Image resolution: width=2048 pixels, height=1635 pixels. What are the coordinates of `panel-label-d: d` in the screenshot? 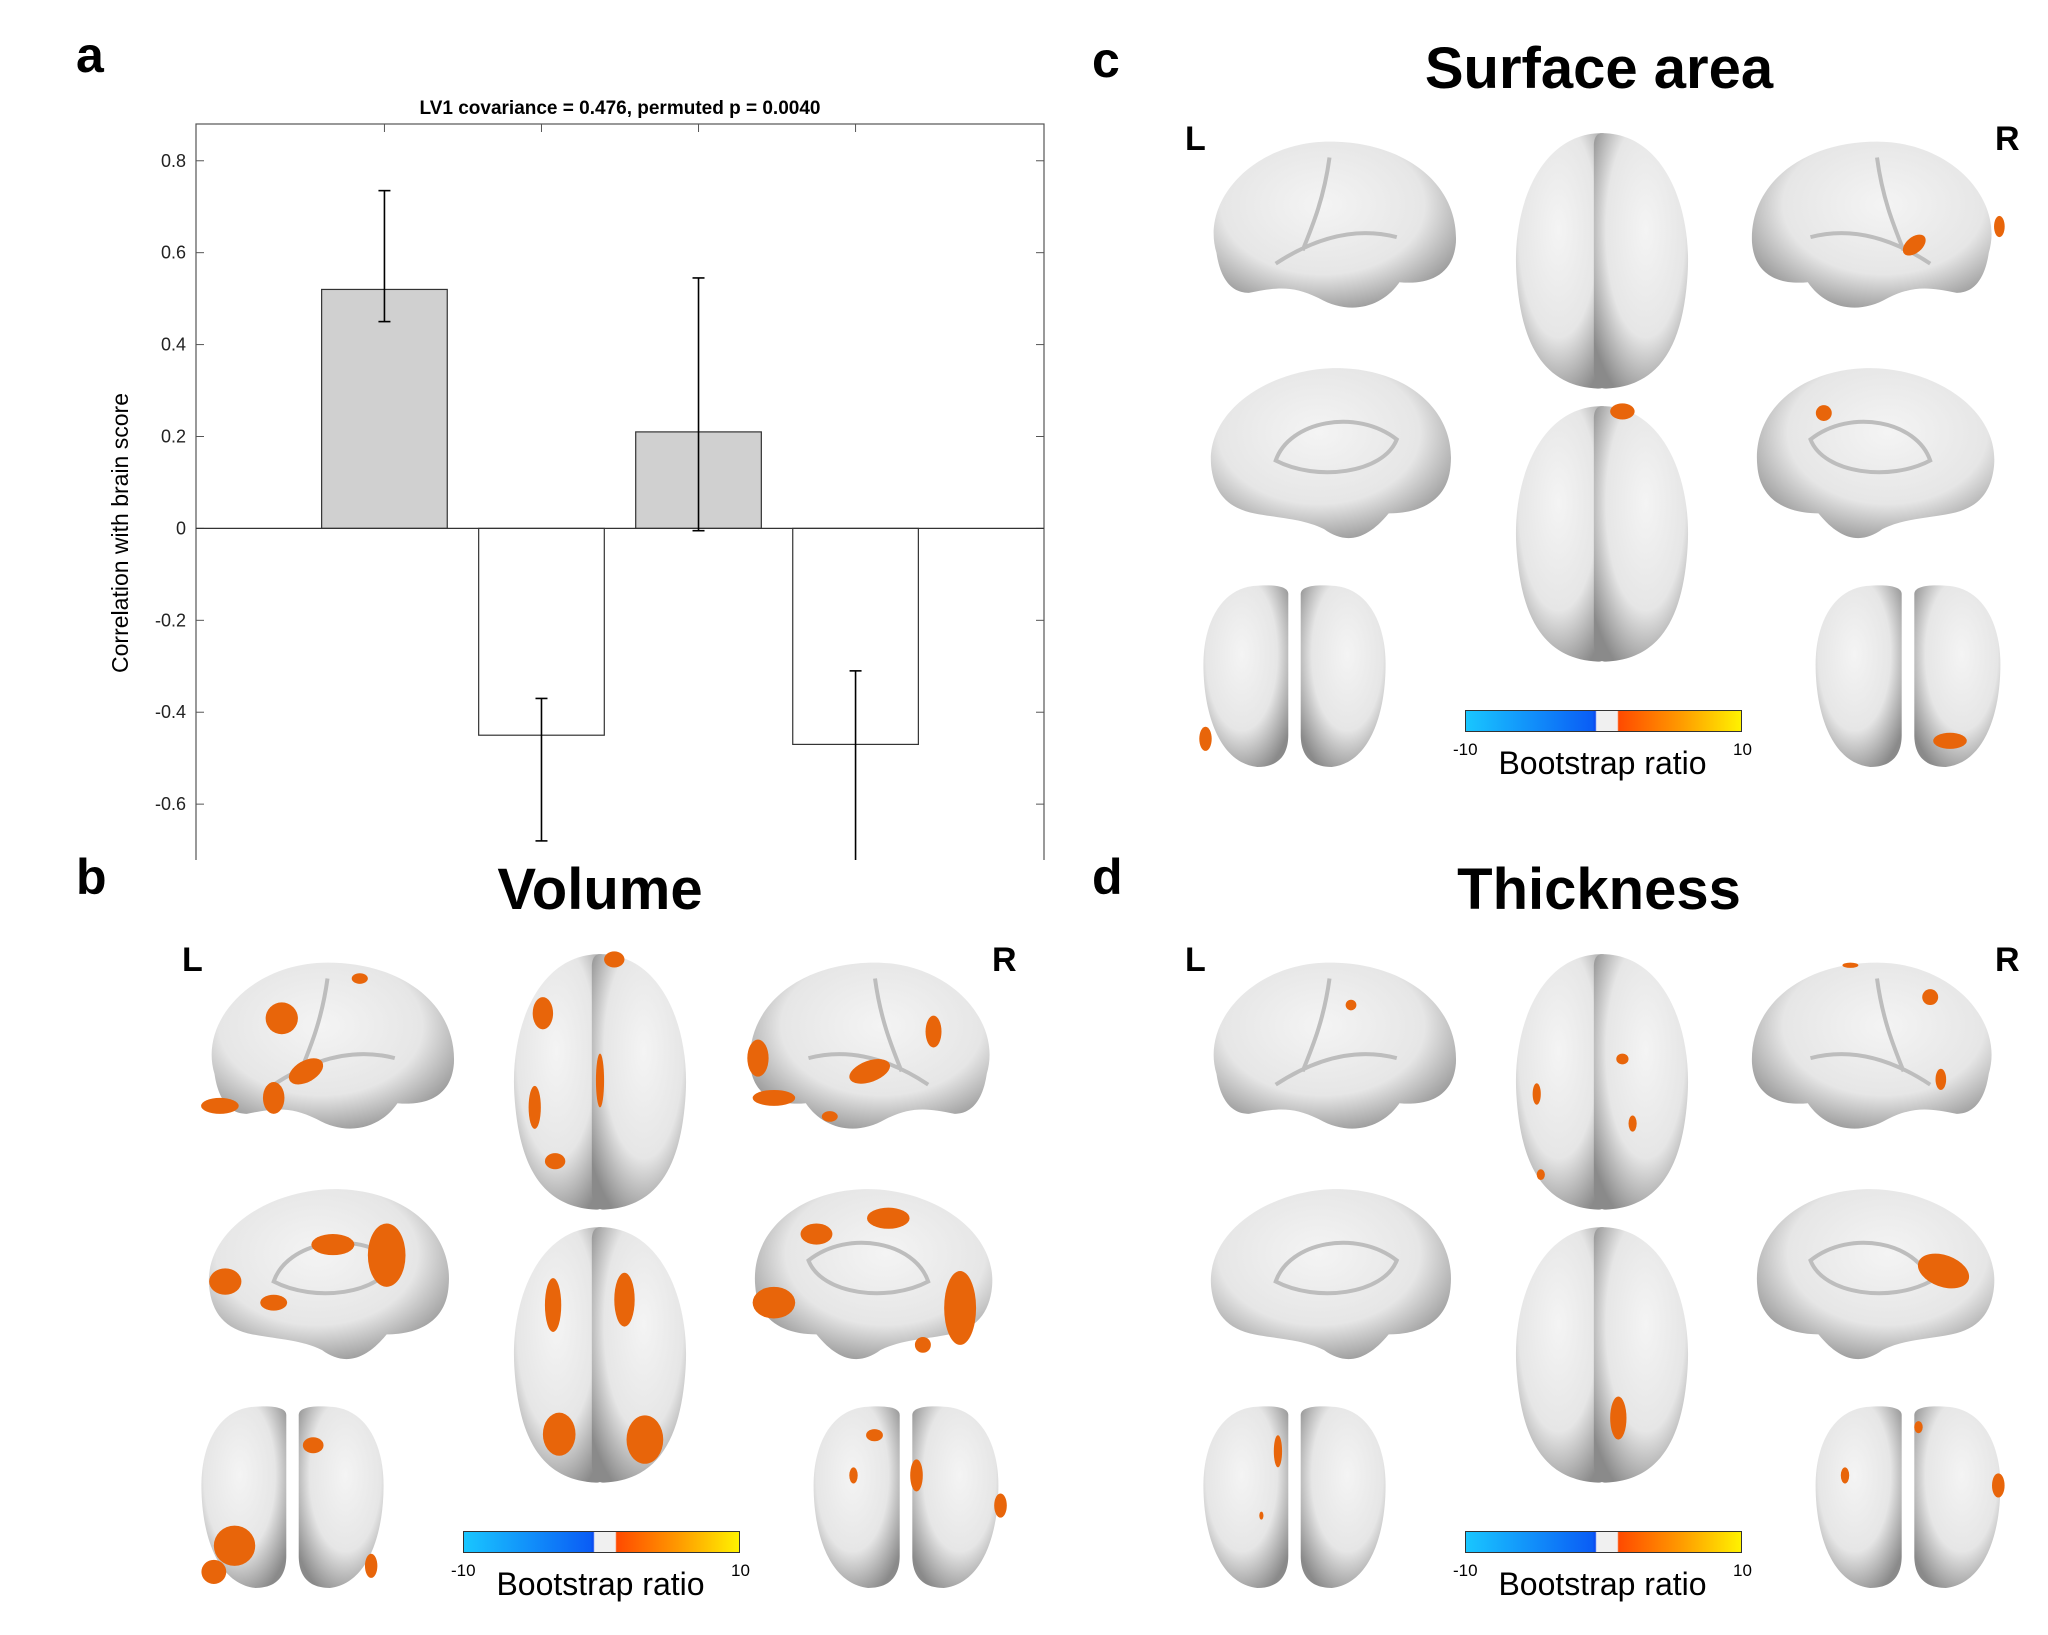 It's located at (1107, 877).